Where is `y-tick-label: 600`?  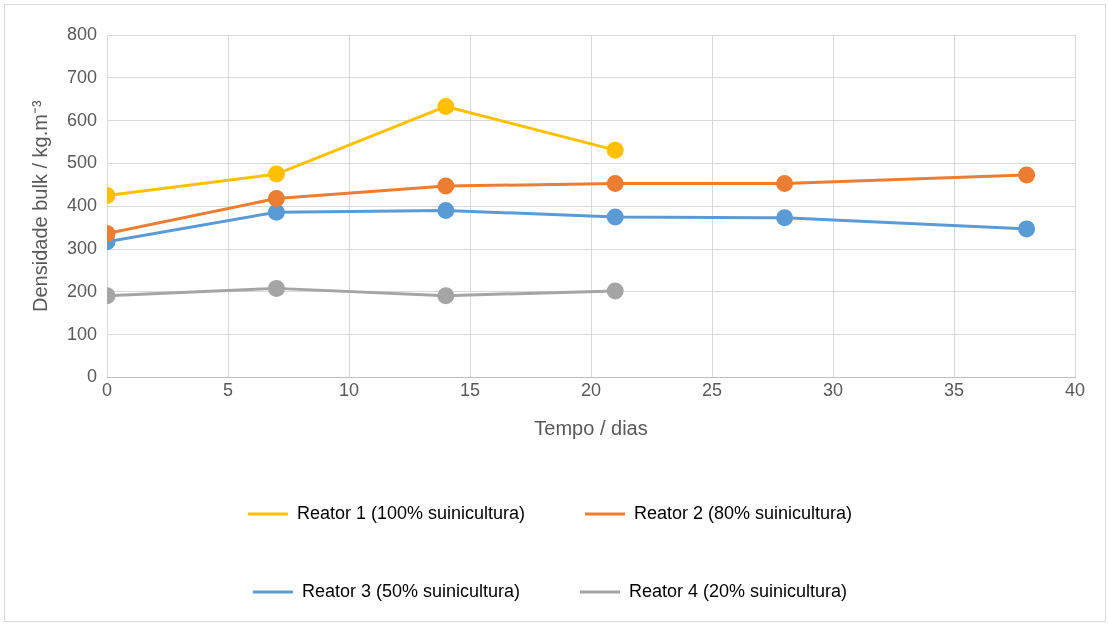 y-tick-label: 600 is located at coordinates (82, 119).